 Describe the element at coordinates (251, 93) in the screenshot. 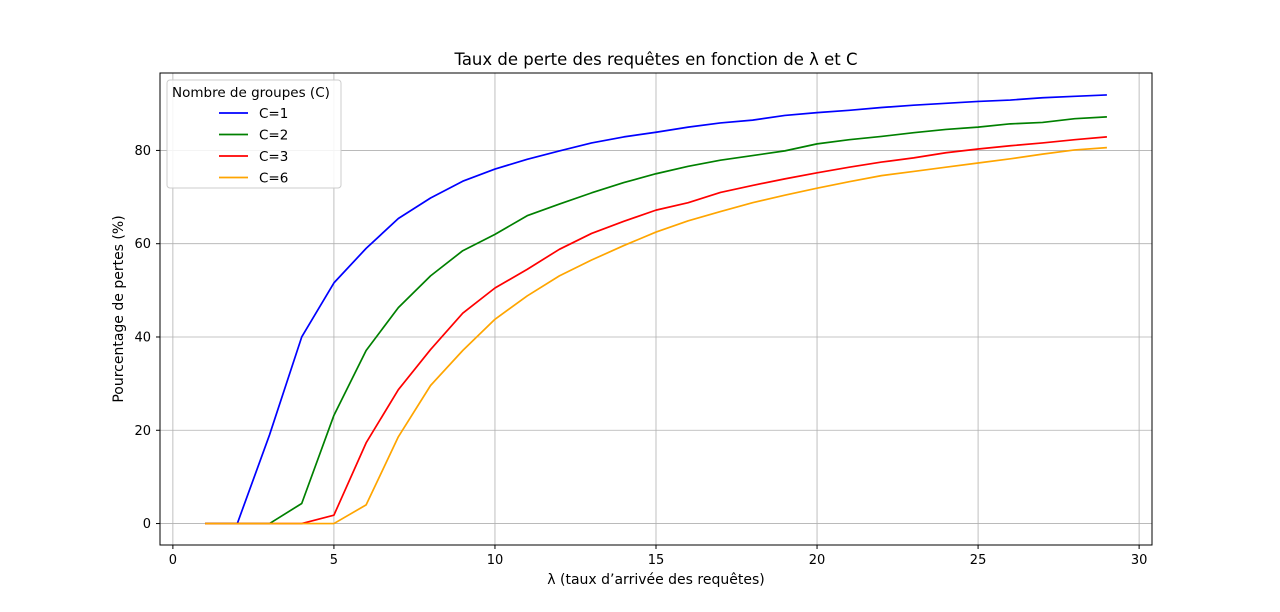

I see `legend-title: Nombre de groupes (C)` at that location.